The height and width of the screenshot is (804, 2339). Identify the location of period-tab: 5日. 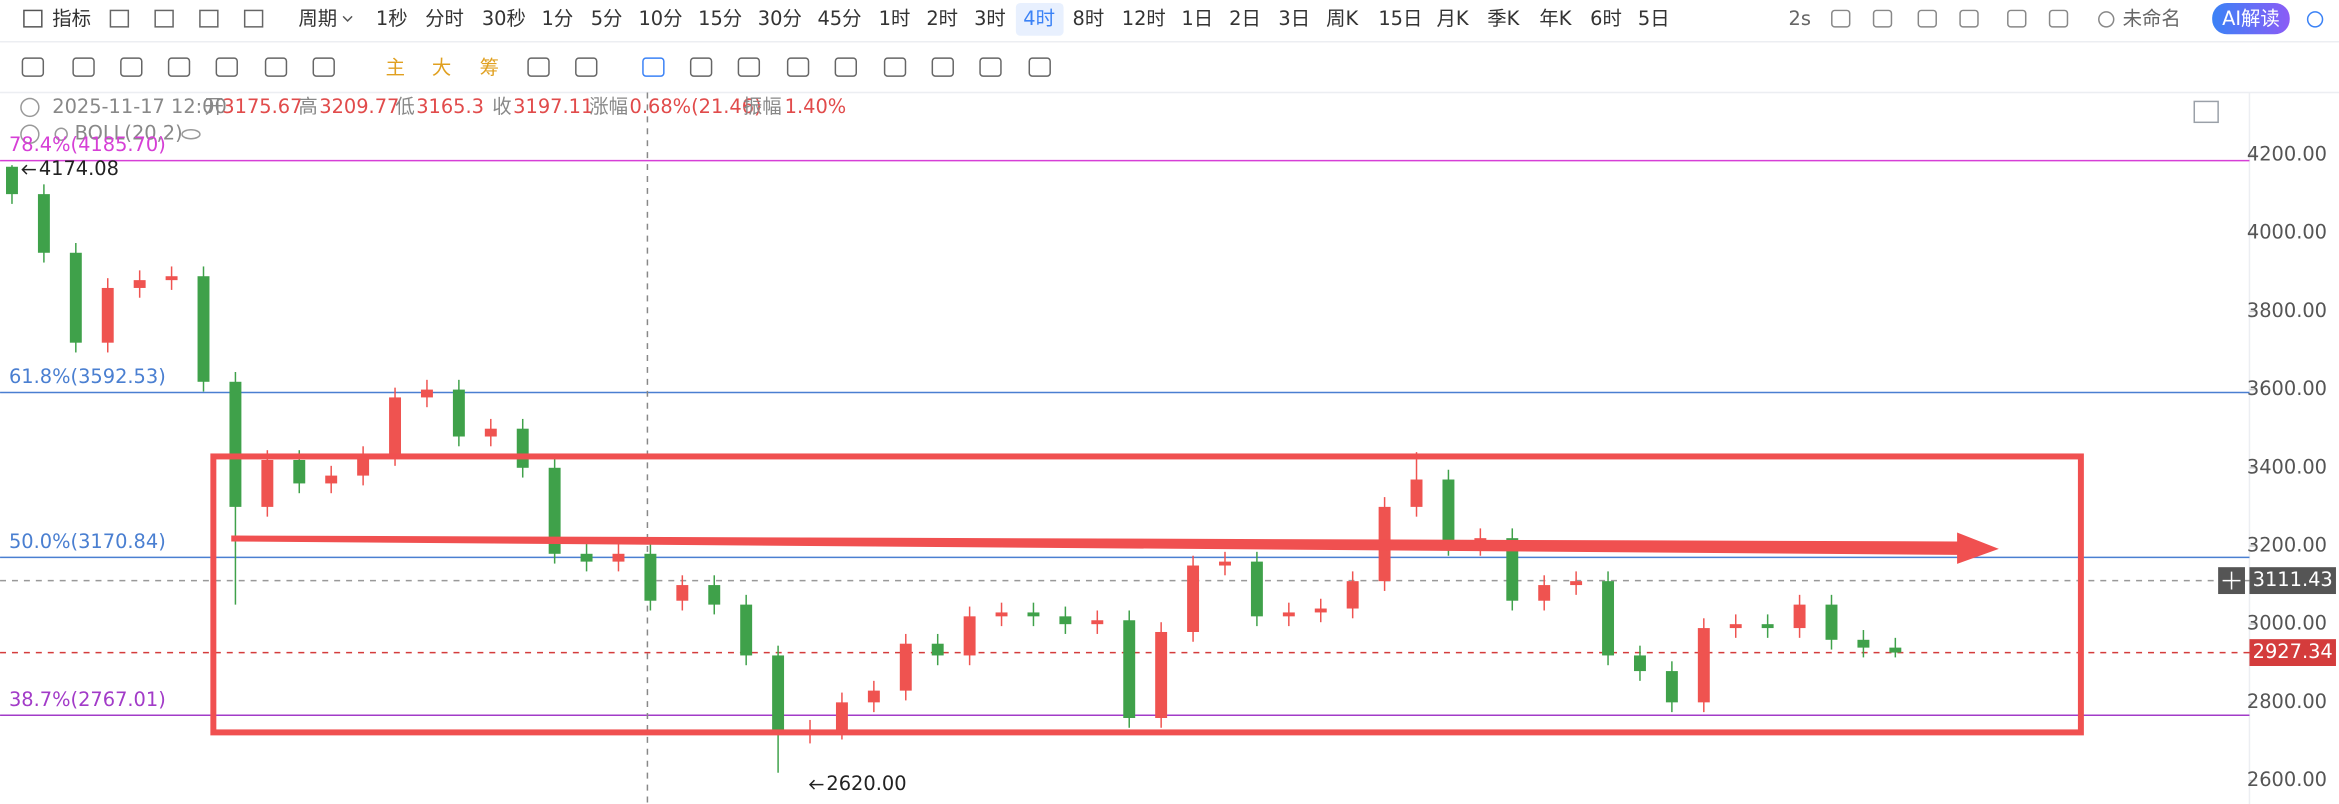
(1654, 18).